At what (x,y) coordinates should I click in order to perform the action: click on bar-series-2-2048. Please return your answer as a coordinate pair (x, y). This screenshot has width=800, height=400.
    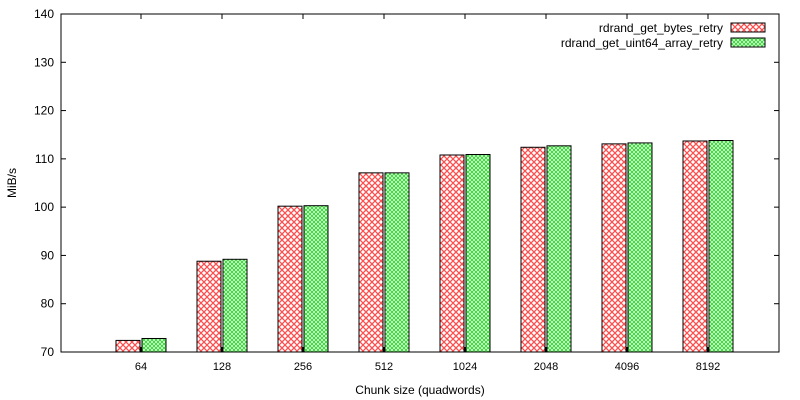
    Looking at the image, I should click on (559, 249).